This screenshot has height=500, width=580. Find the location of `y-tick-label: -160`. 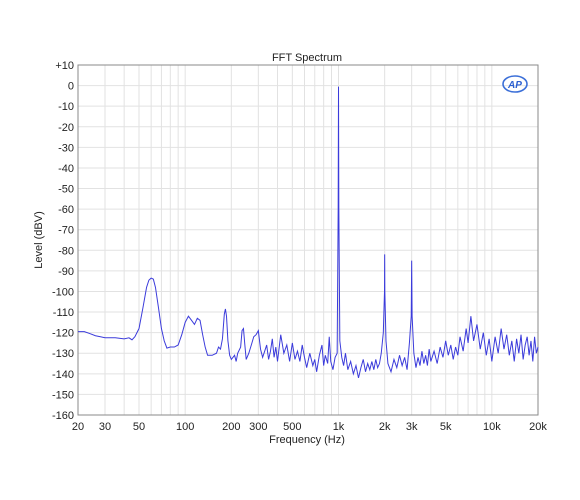

y-tick-label: -160 is located at coordinates (63, 416).